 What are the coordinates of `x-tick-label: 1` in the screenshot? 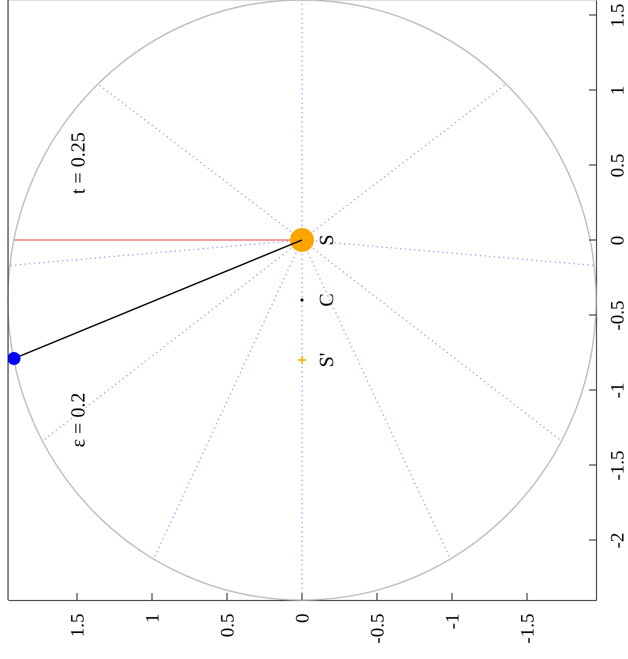 It's located at (153, 618).